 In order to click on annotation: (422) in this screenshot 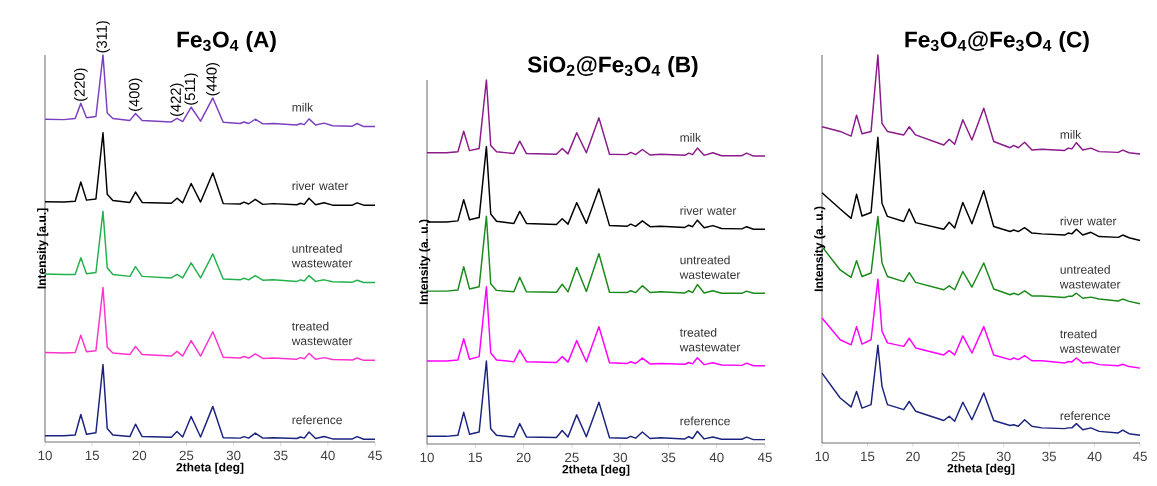, I will do `click(177, 99)`.